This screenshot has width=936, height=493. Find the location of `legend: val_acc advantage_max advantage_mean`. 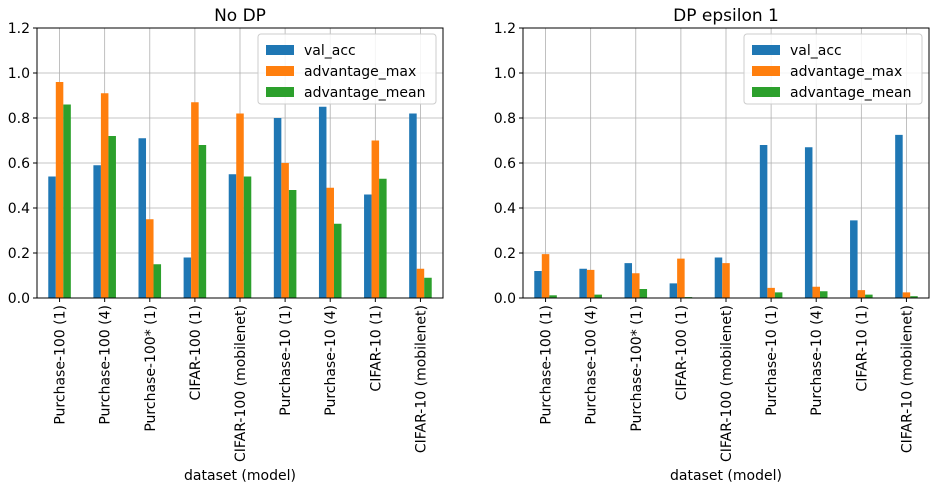

legend: val_acc advantage_max advantage_mean is located at coordinates (833, 69).